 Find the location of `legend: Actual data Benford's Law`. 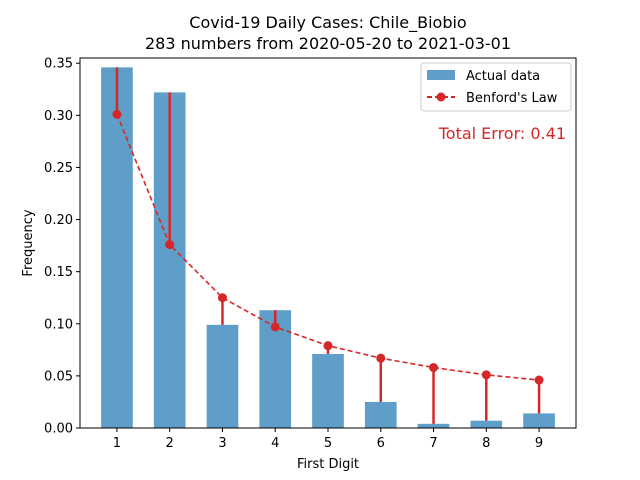

legend: Actual data Benford's Law is located at coordinates (496, 87).